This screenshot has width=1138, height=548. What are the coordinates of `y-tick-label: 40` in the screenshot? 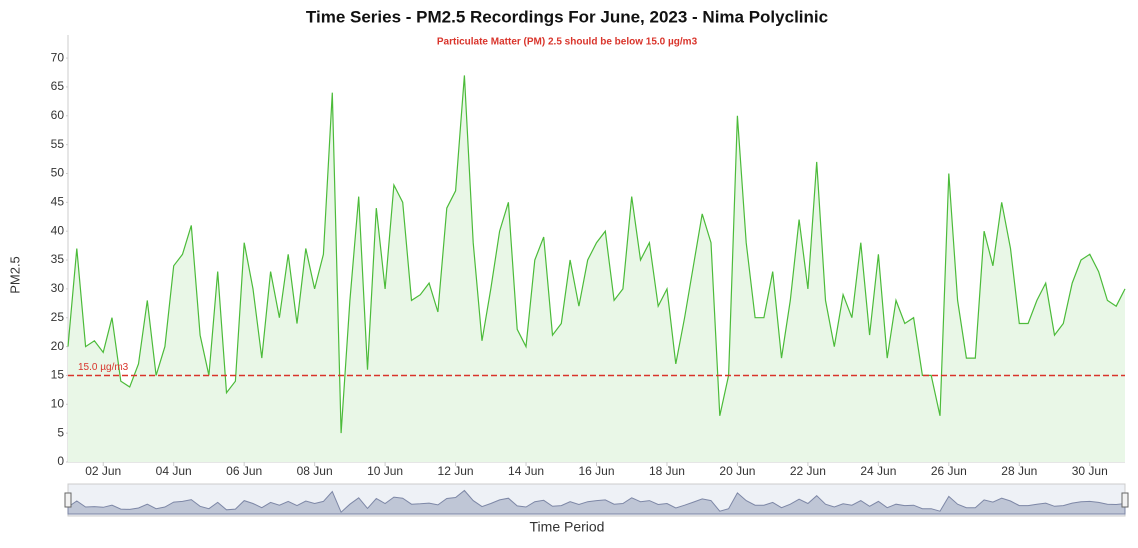 It's located at (58, 230).